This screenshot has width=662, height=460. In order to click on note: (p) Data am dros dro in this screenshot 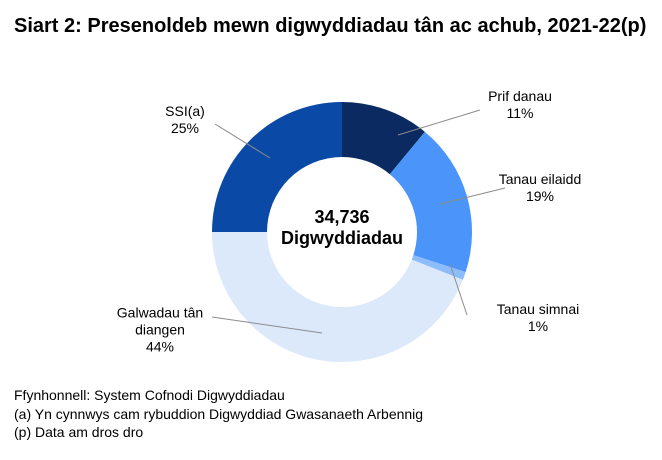, I will do `click(79, 432)`.